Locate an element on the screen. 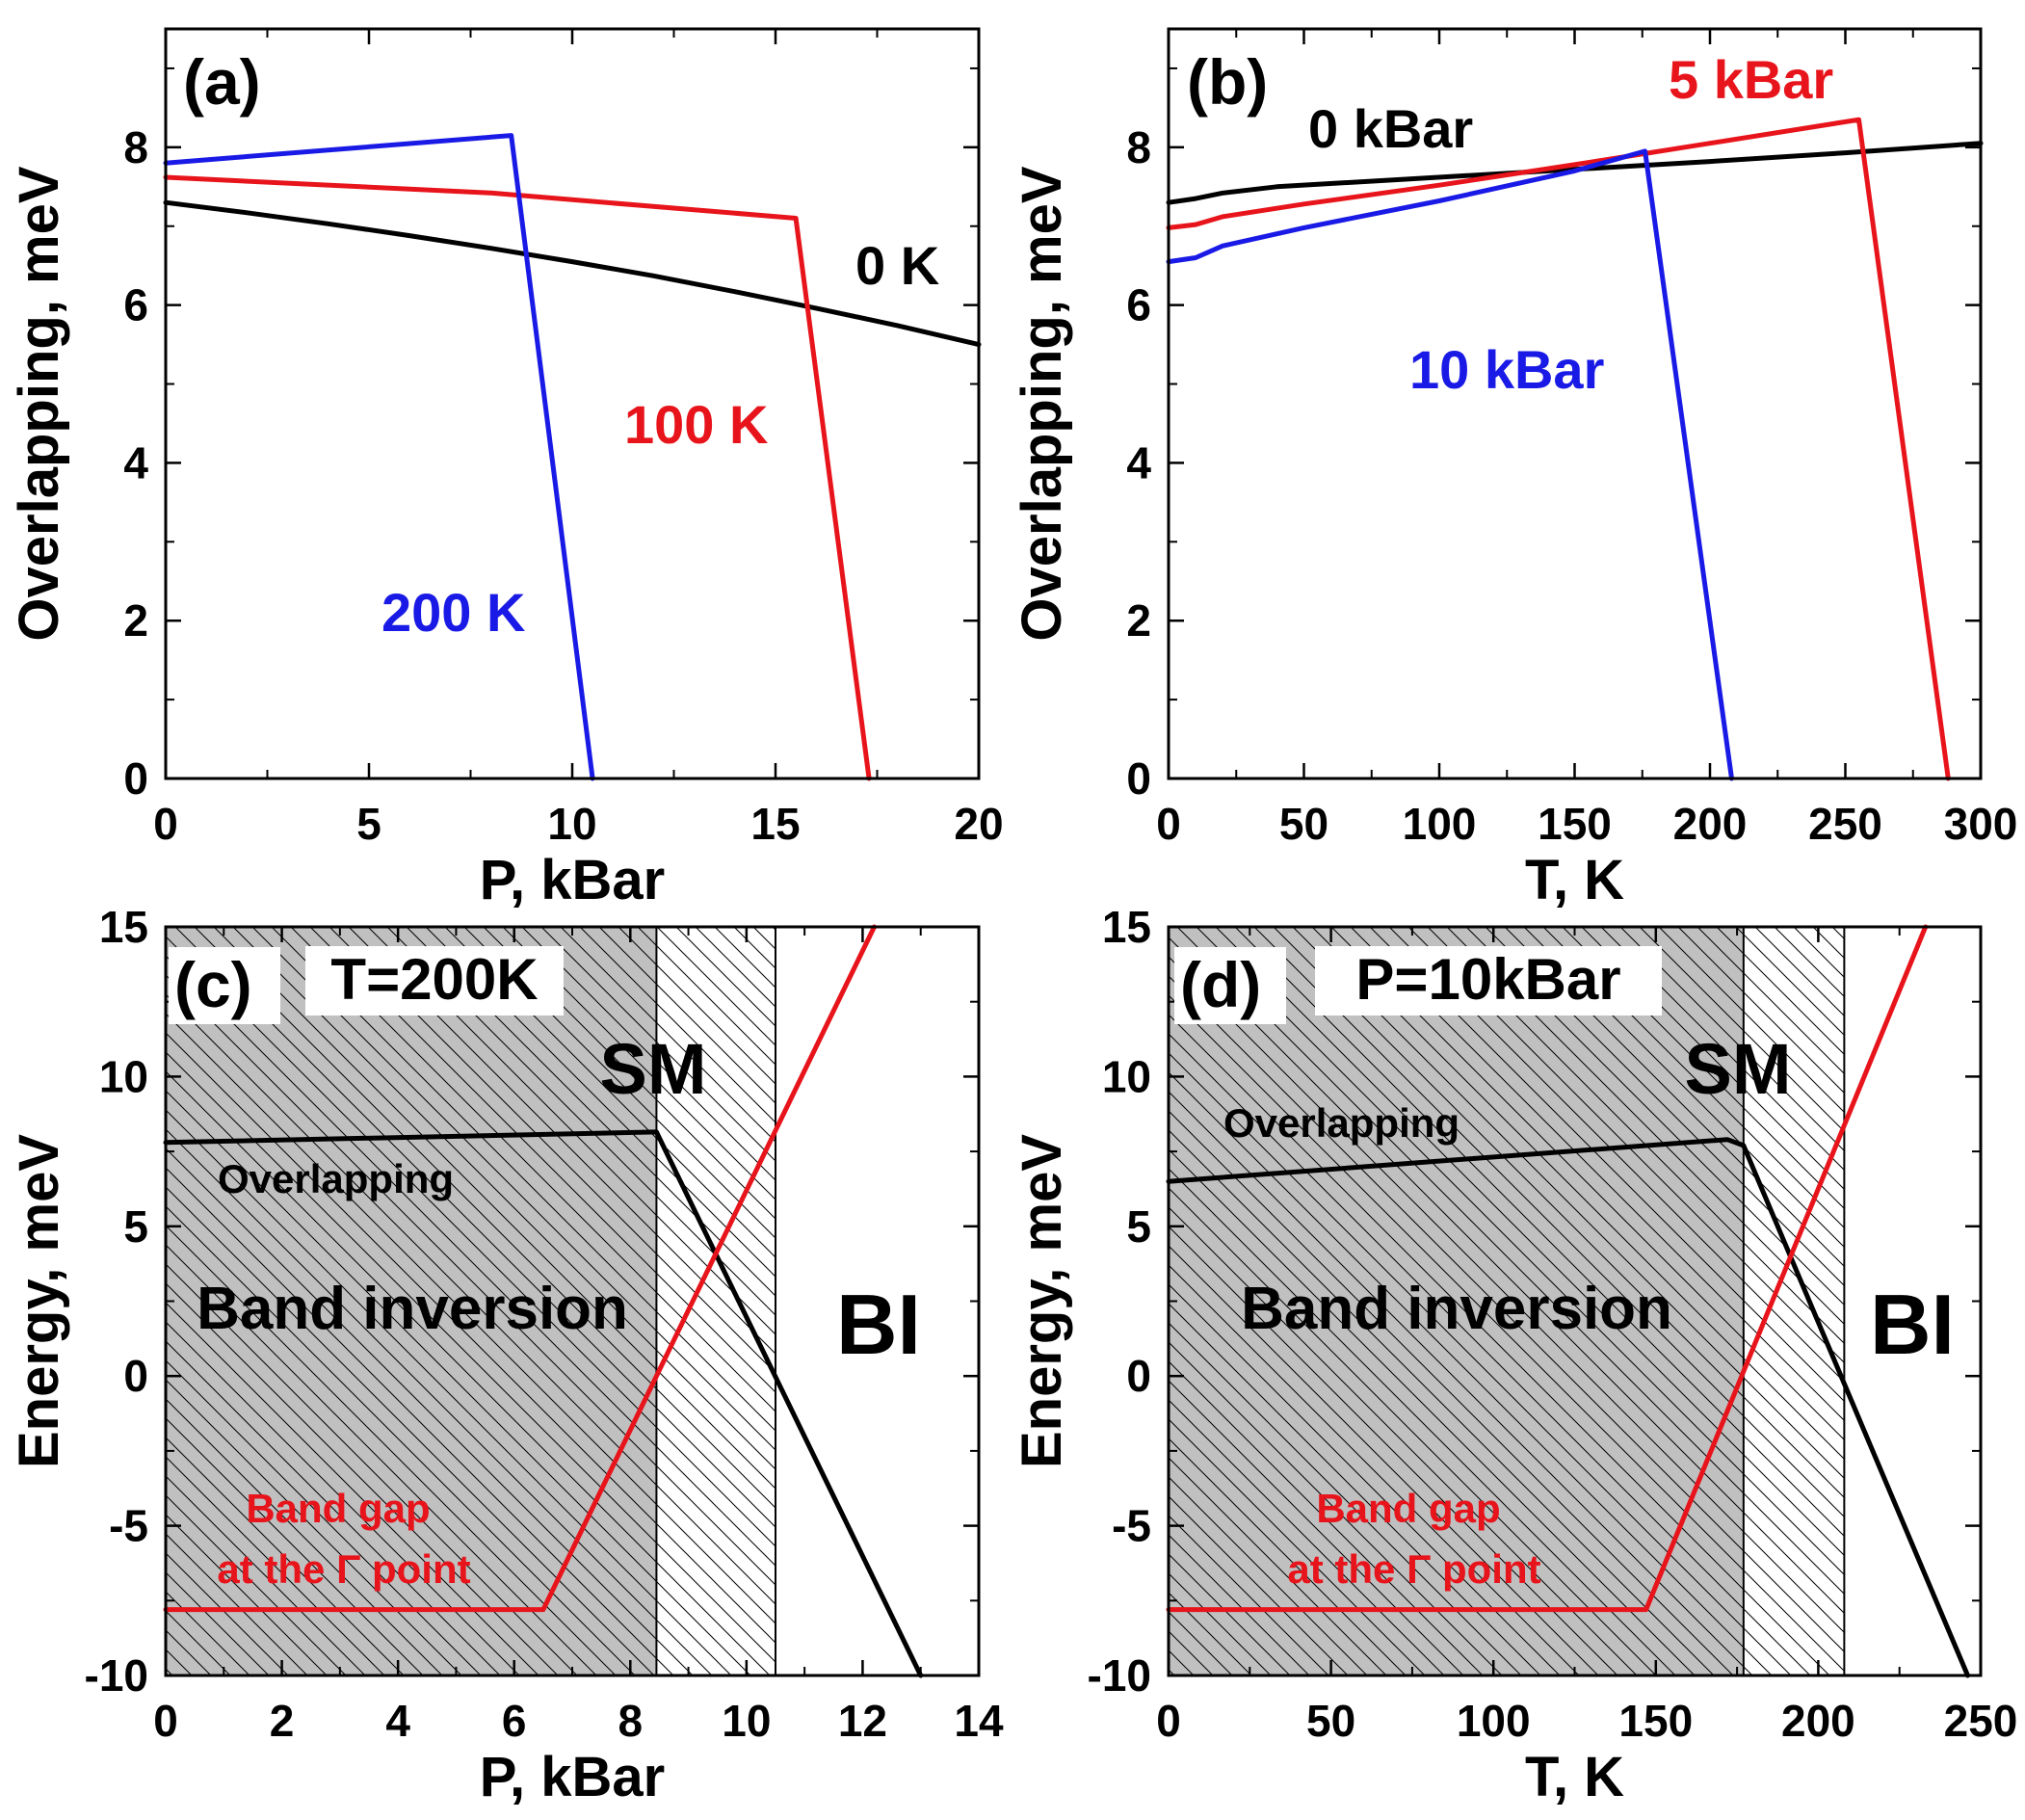 This screenshot has width=2025, height=1820. annotation-0-k: 0 K is located at coordinates (897, 265).